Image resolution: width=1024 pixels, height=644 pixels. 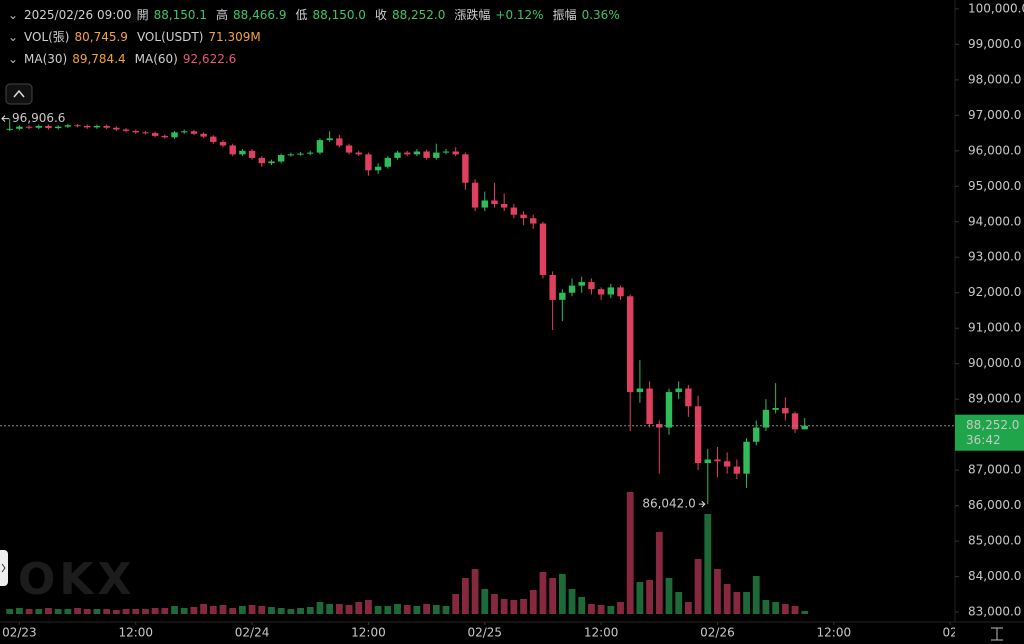 What do you see at coordinates (180, 15) in the screenshot?
I see `legend-value: 88,150.1` at bounding box center [180, 15].